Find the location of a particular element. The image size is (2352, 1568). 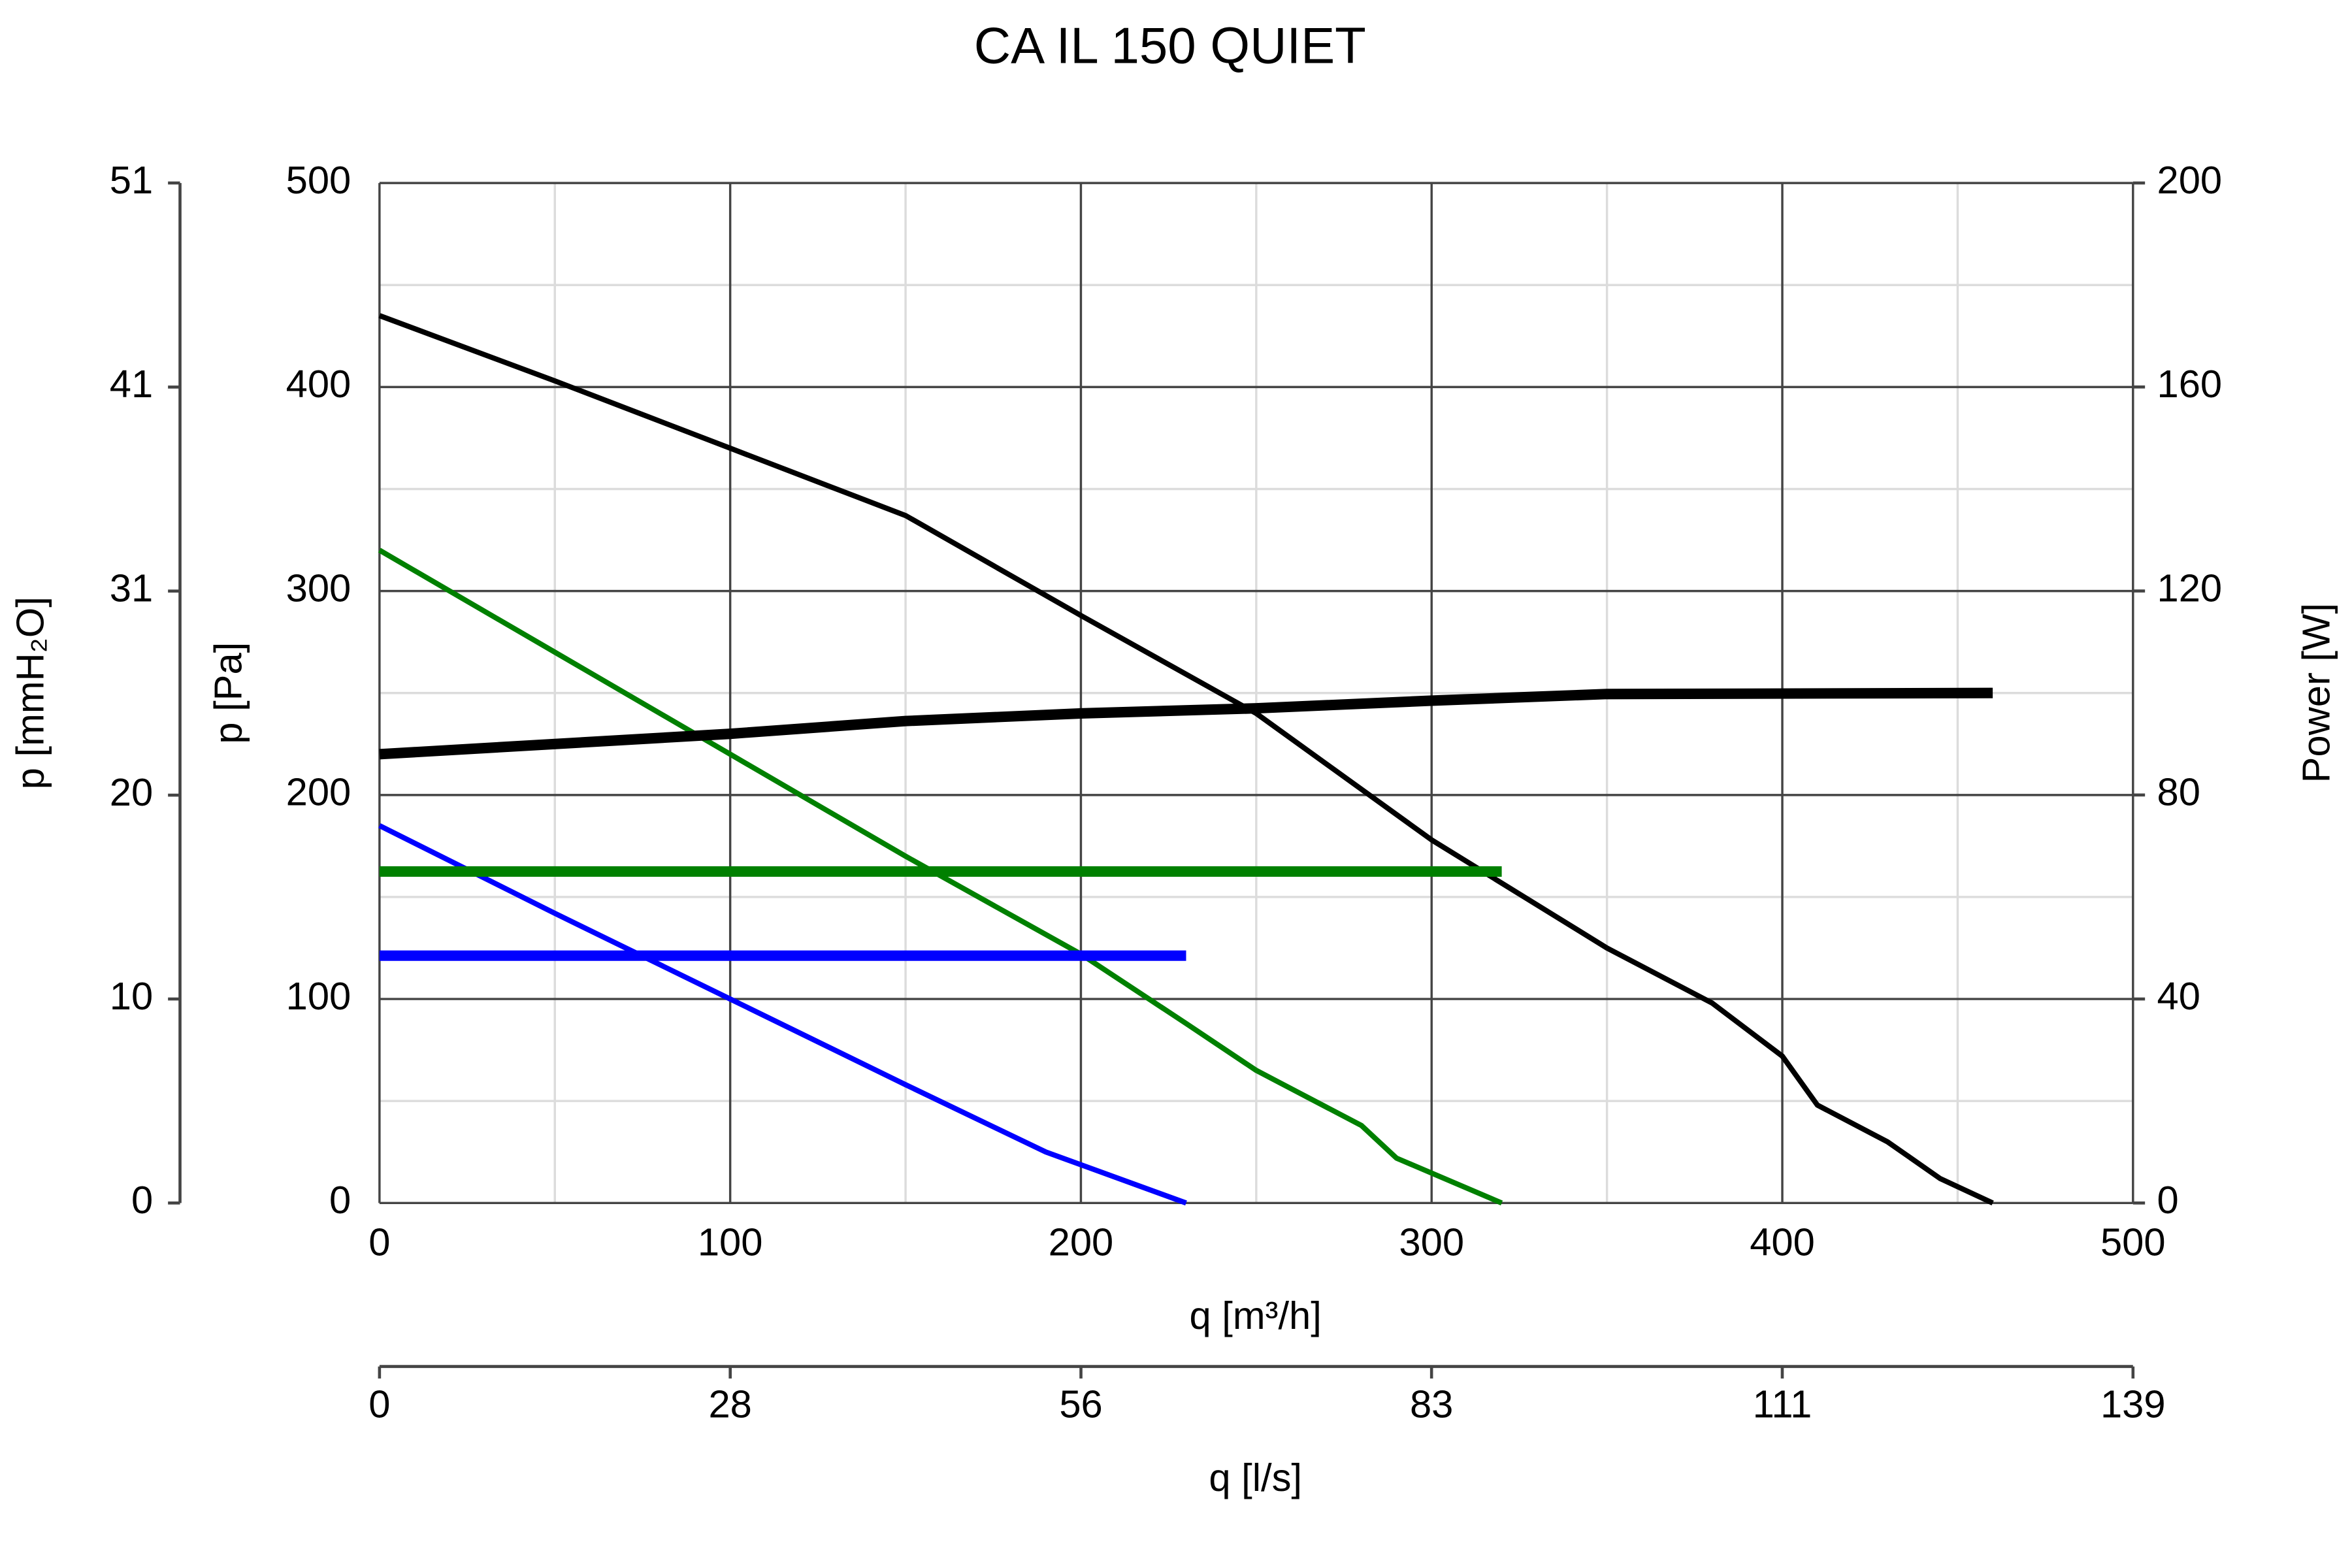

x-tick-label: 200 is located at coordinates (1081, 1242).